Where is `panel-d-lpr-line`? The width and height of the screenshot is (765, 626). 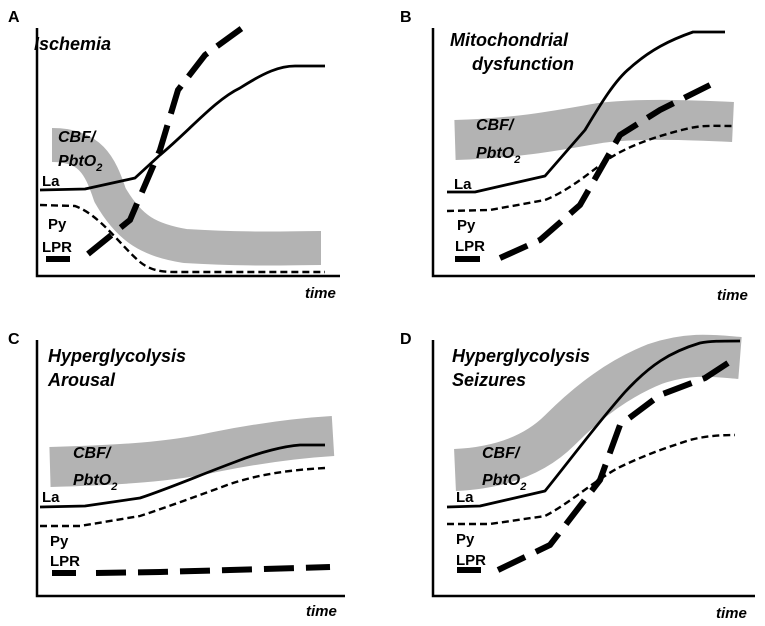
panel-d-lpr-line is located at coordinates (613, 466).